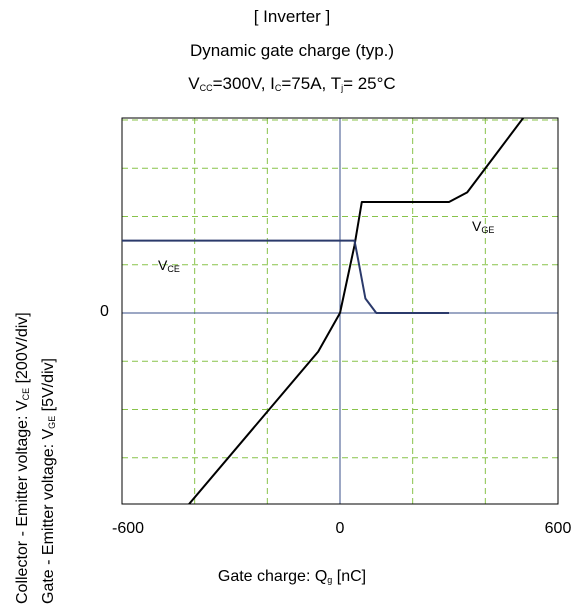  What do you see at coordinates (292, 16) in the screenshot?
I see `chart-title-line1: [ Inverter ]` at bounding box center [292, 16].